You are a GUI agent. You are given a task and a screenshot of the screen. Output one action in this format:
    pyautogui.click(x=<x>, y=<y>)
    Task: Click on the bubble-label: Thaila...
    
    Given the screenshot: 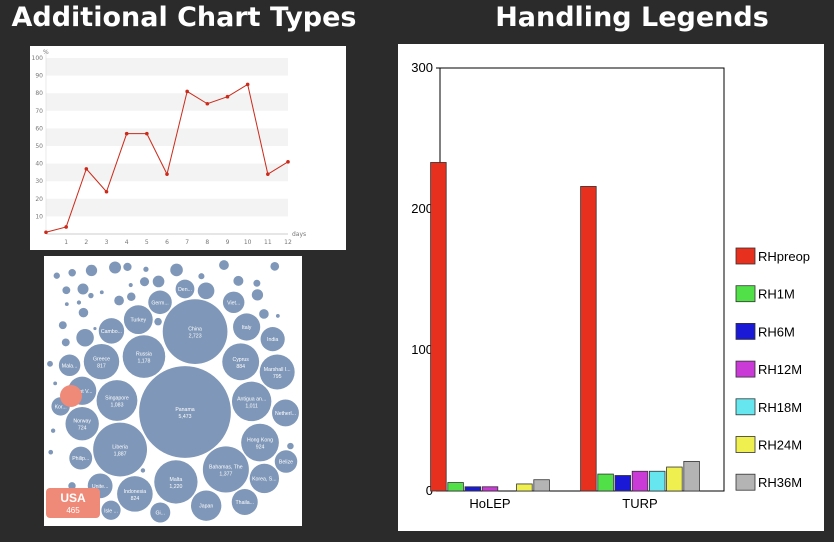 What is the action you would take?
    pyautogui.click(x=245, y=503)
    